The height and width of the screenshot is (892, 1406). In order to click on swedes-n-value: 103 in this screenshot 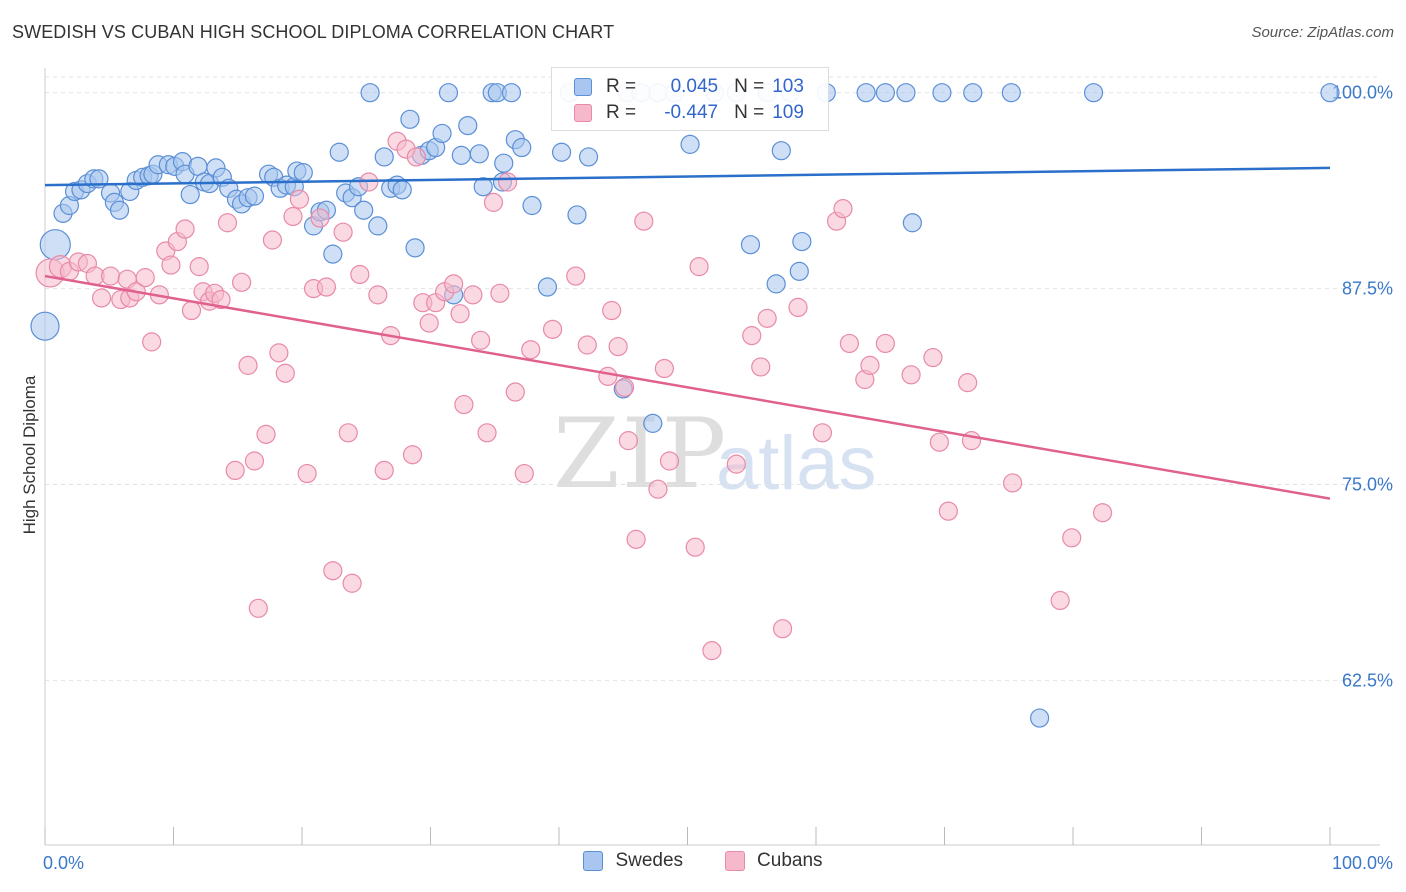, I will do `click(788, 86)`.